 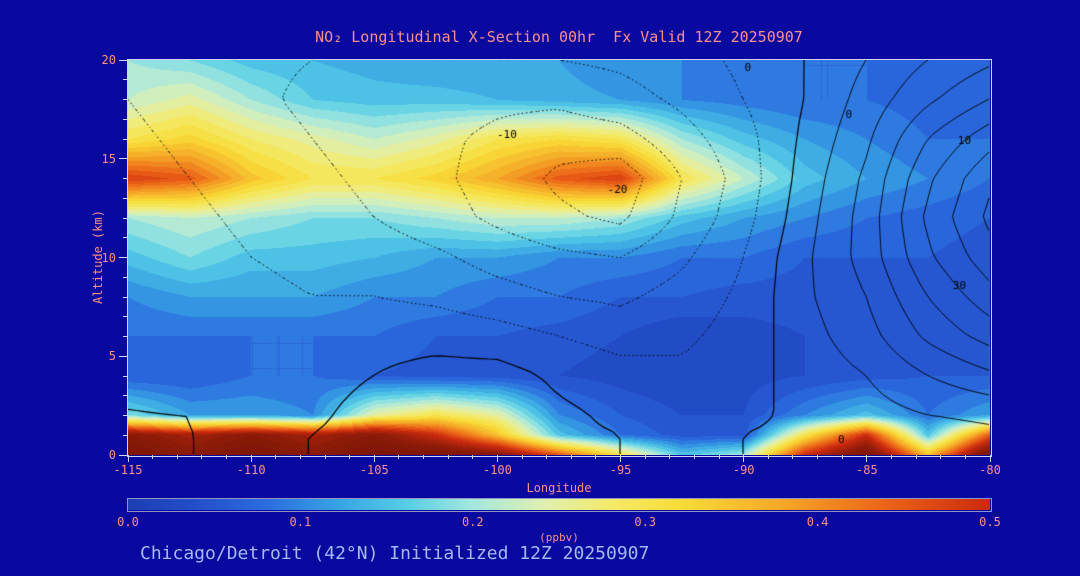 What do you see at coordinates (497, 470) in the screenshot?
I see `x-tick-label: -100` at bounding box center [497, 470].